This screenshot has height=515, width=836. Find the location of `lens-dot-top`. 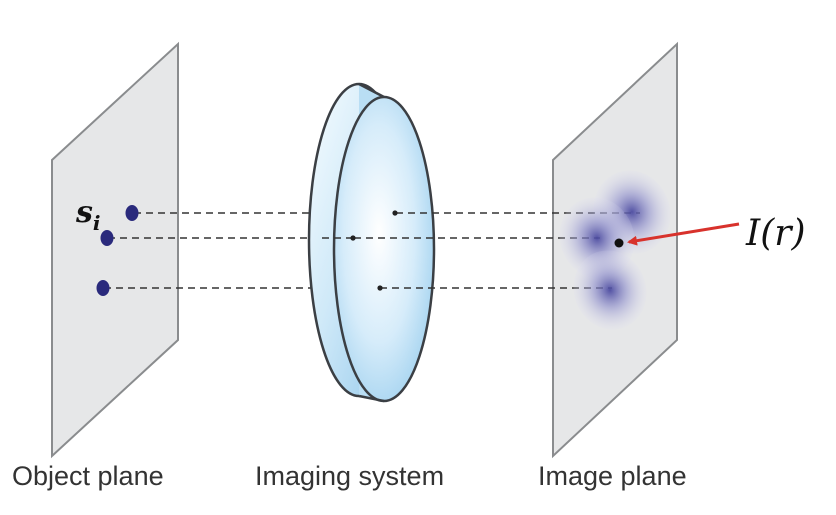

lens-dot-top is located at coordinates (395, 213).